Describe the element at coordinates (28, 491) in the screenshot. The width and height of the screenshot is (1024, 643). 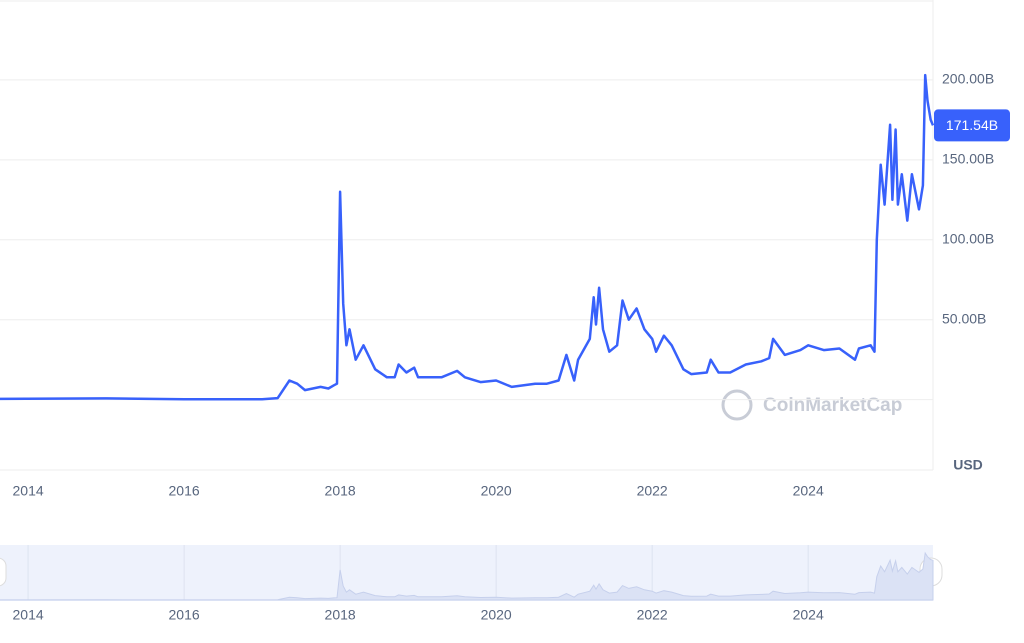
I see `x-tick-label: 2014` at that location.